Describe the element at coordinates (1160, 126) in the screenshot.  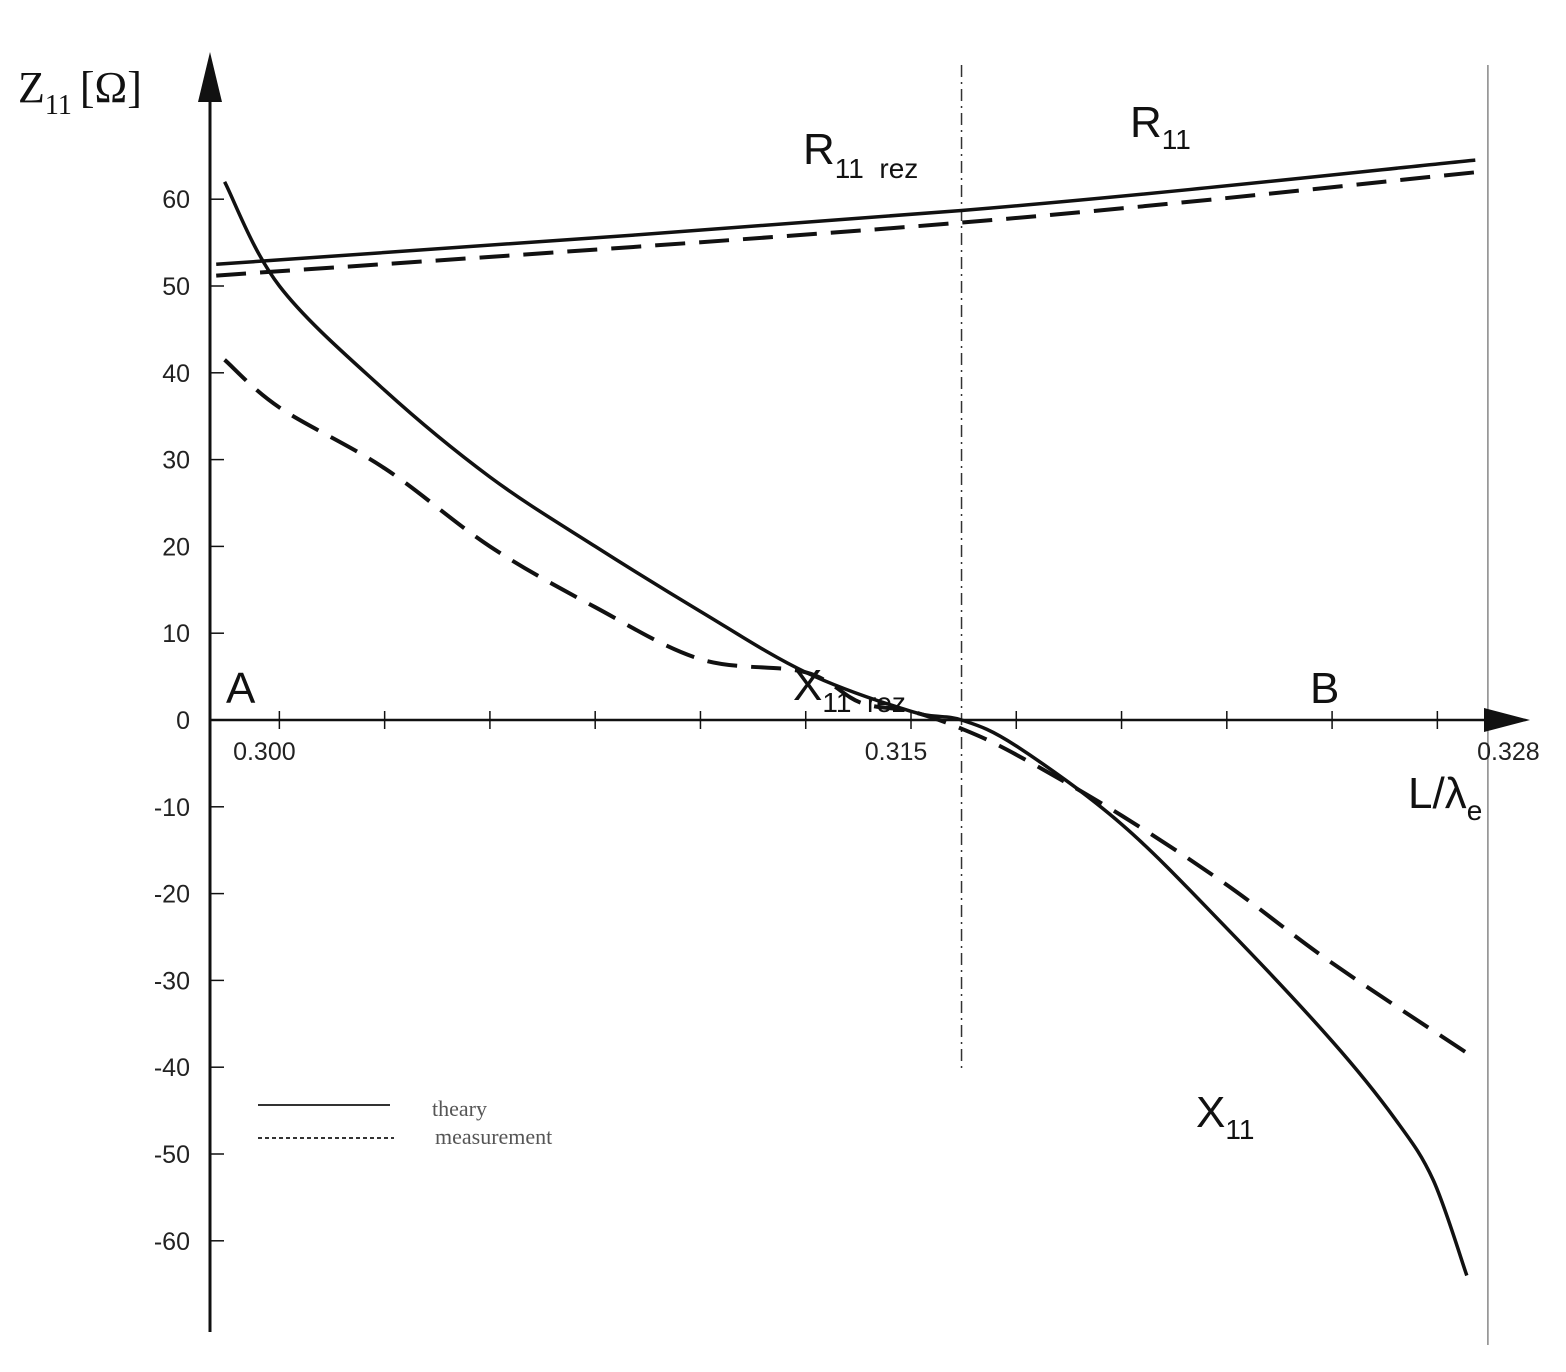
I see `r11-label: R11` at that location.